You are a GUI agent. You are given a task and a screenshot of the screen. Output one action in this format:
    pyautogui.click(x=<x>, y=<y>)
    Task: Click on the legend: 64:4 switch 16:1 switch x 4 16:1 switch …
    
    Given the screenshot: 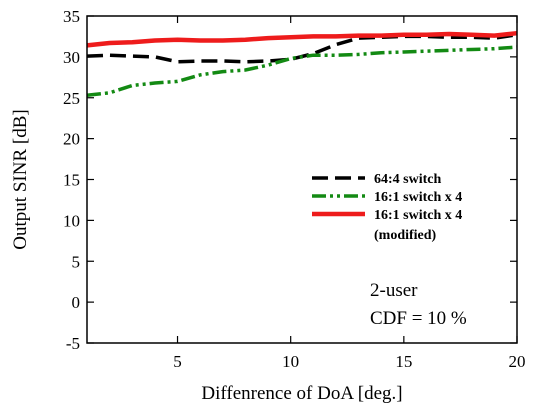 What is the action you would take?
    pyautogui.click(x=387, y=207)
    